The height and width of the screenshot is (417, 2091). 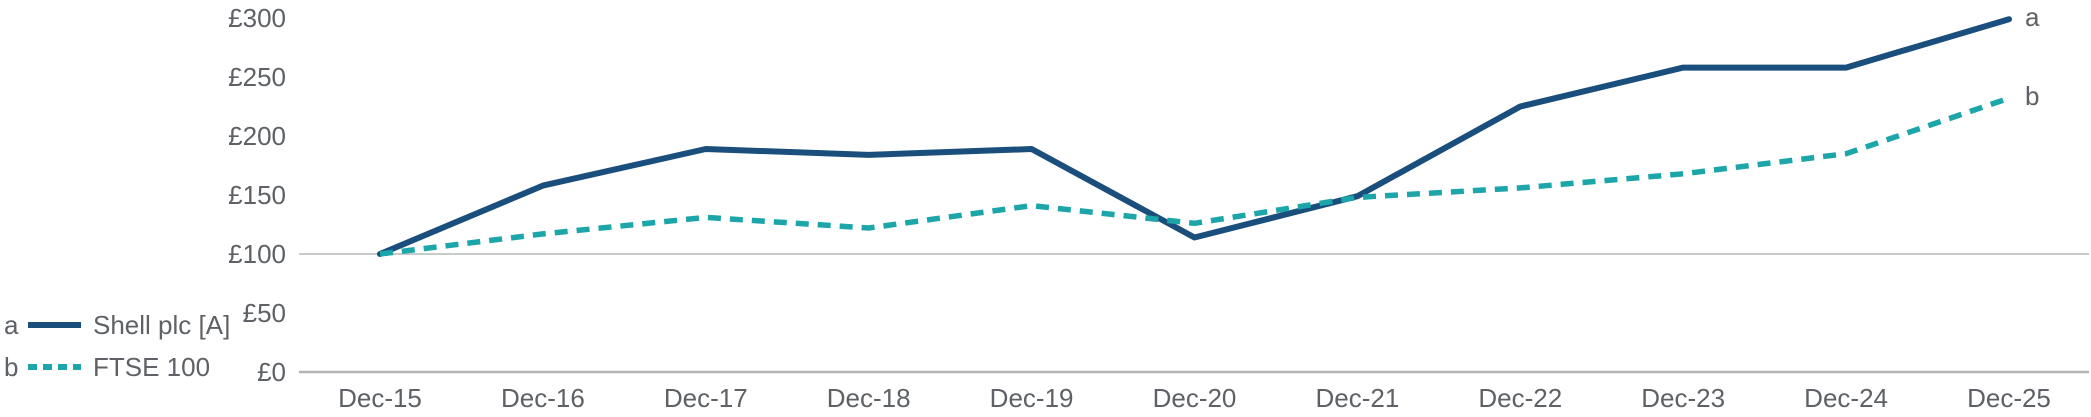 What do you see at coordinates (257, 77) in the screenshot?
I see `y-axis-label: £250` at bounding box center [257, 77].